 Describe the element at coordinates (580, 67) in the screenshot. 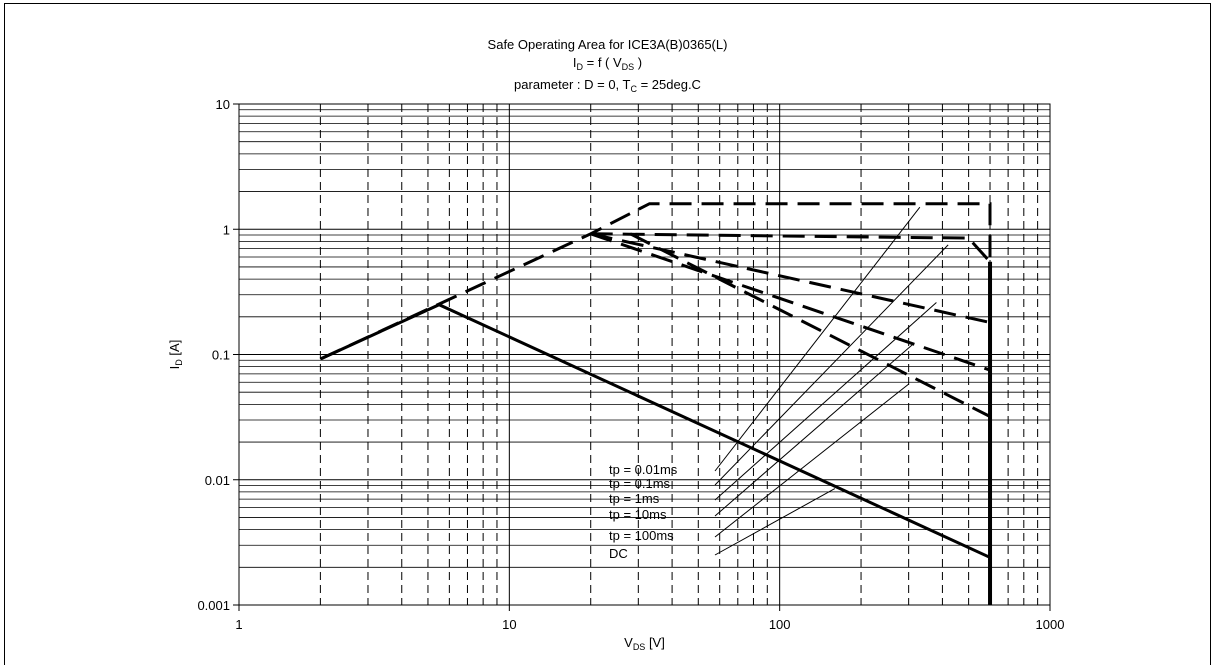

I see `subtitle-symbol-subscript: D` at that location.